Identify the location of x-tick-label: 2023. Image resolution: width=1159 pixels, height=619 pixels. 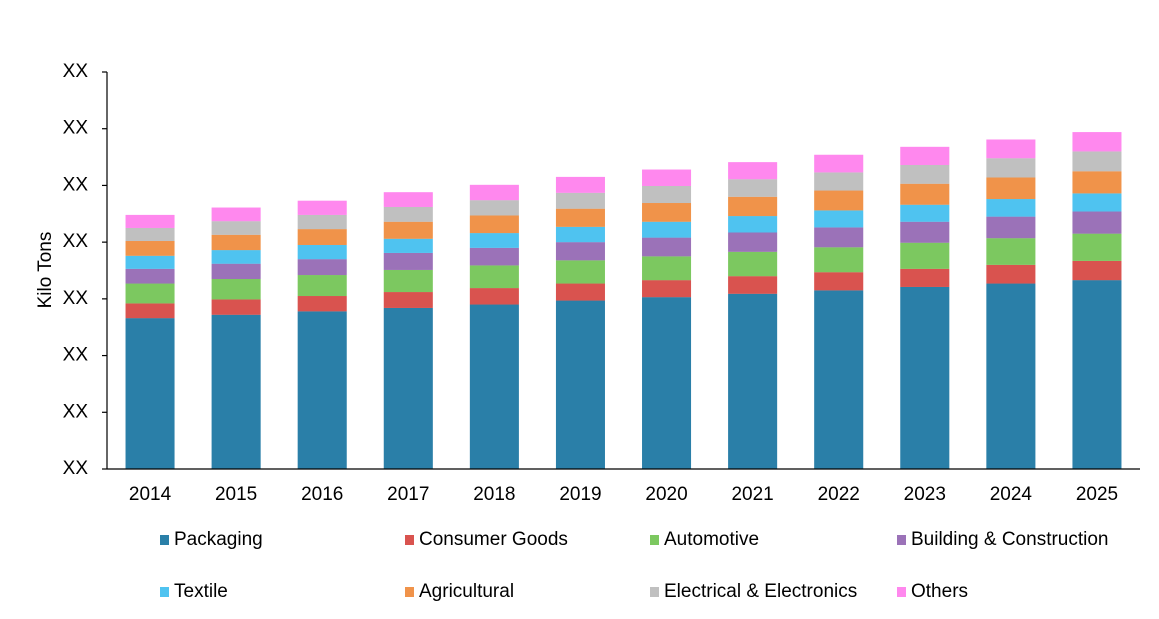
(925, 494).